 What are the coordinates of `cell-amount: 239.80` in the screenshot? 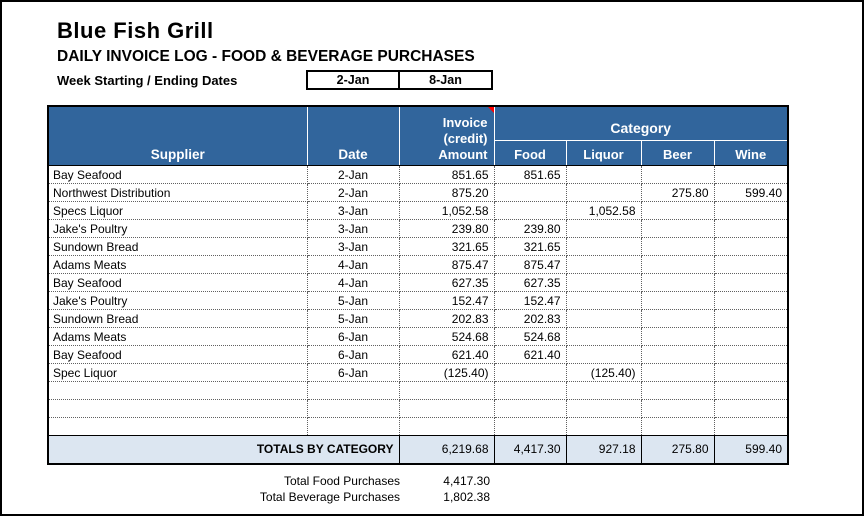 It's located at (447, 228).